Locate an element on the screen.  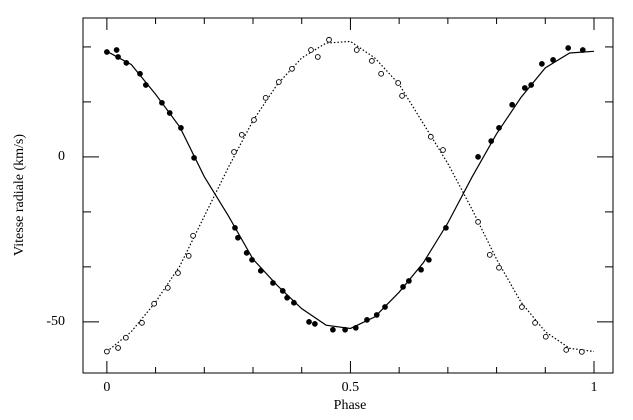
y-tick-label: 0 is located at coordinates (61, 156).